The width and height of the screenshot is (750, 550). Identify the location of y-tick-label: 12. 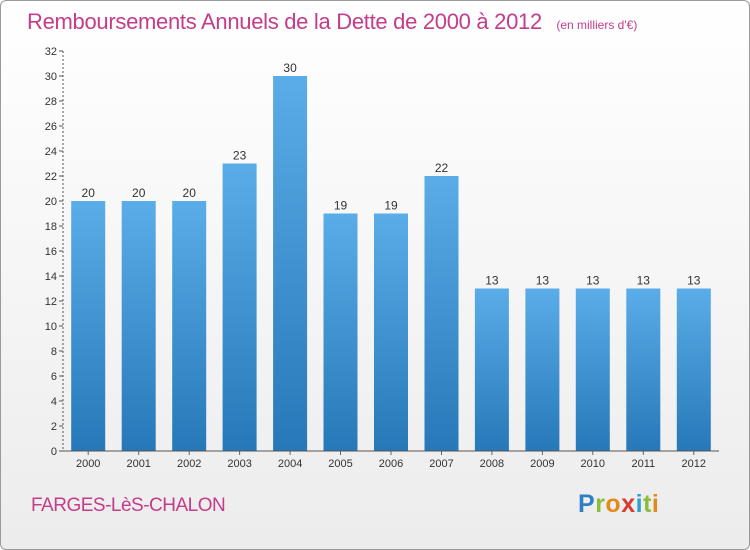
(51, 302).